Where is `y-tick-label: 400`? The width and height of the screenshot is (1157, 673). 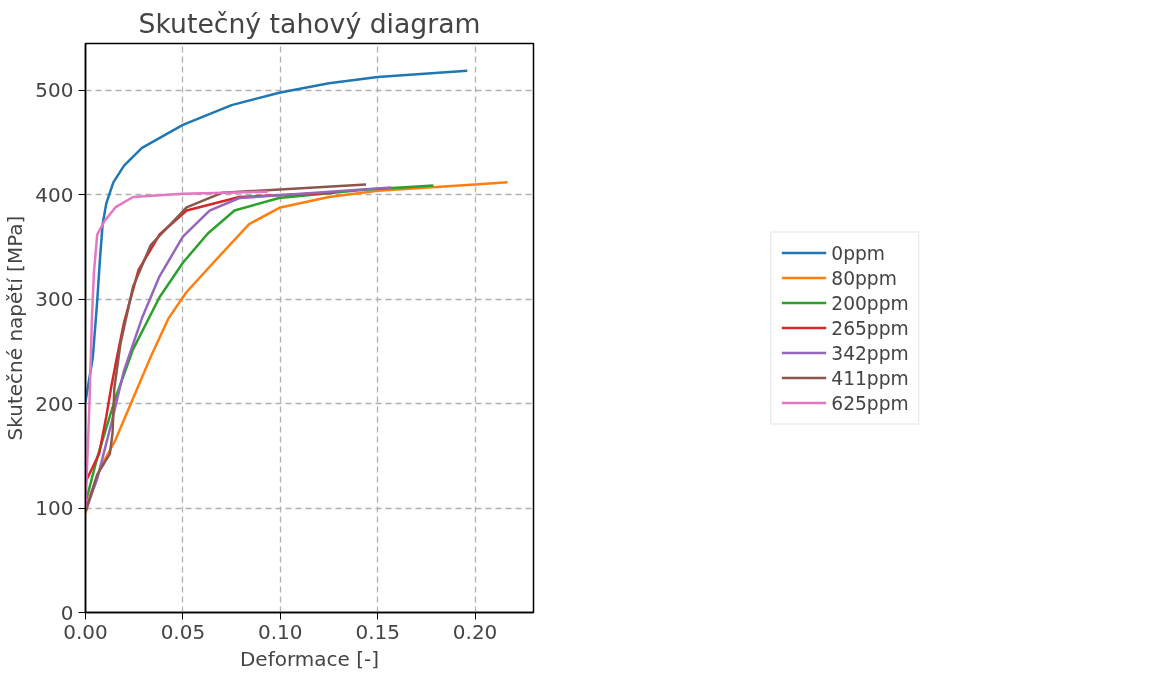 y-tick-label: 400 is located at coordinates (54, 194).